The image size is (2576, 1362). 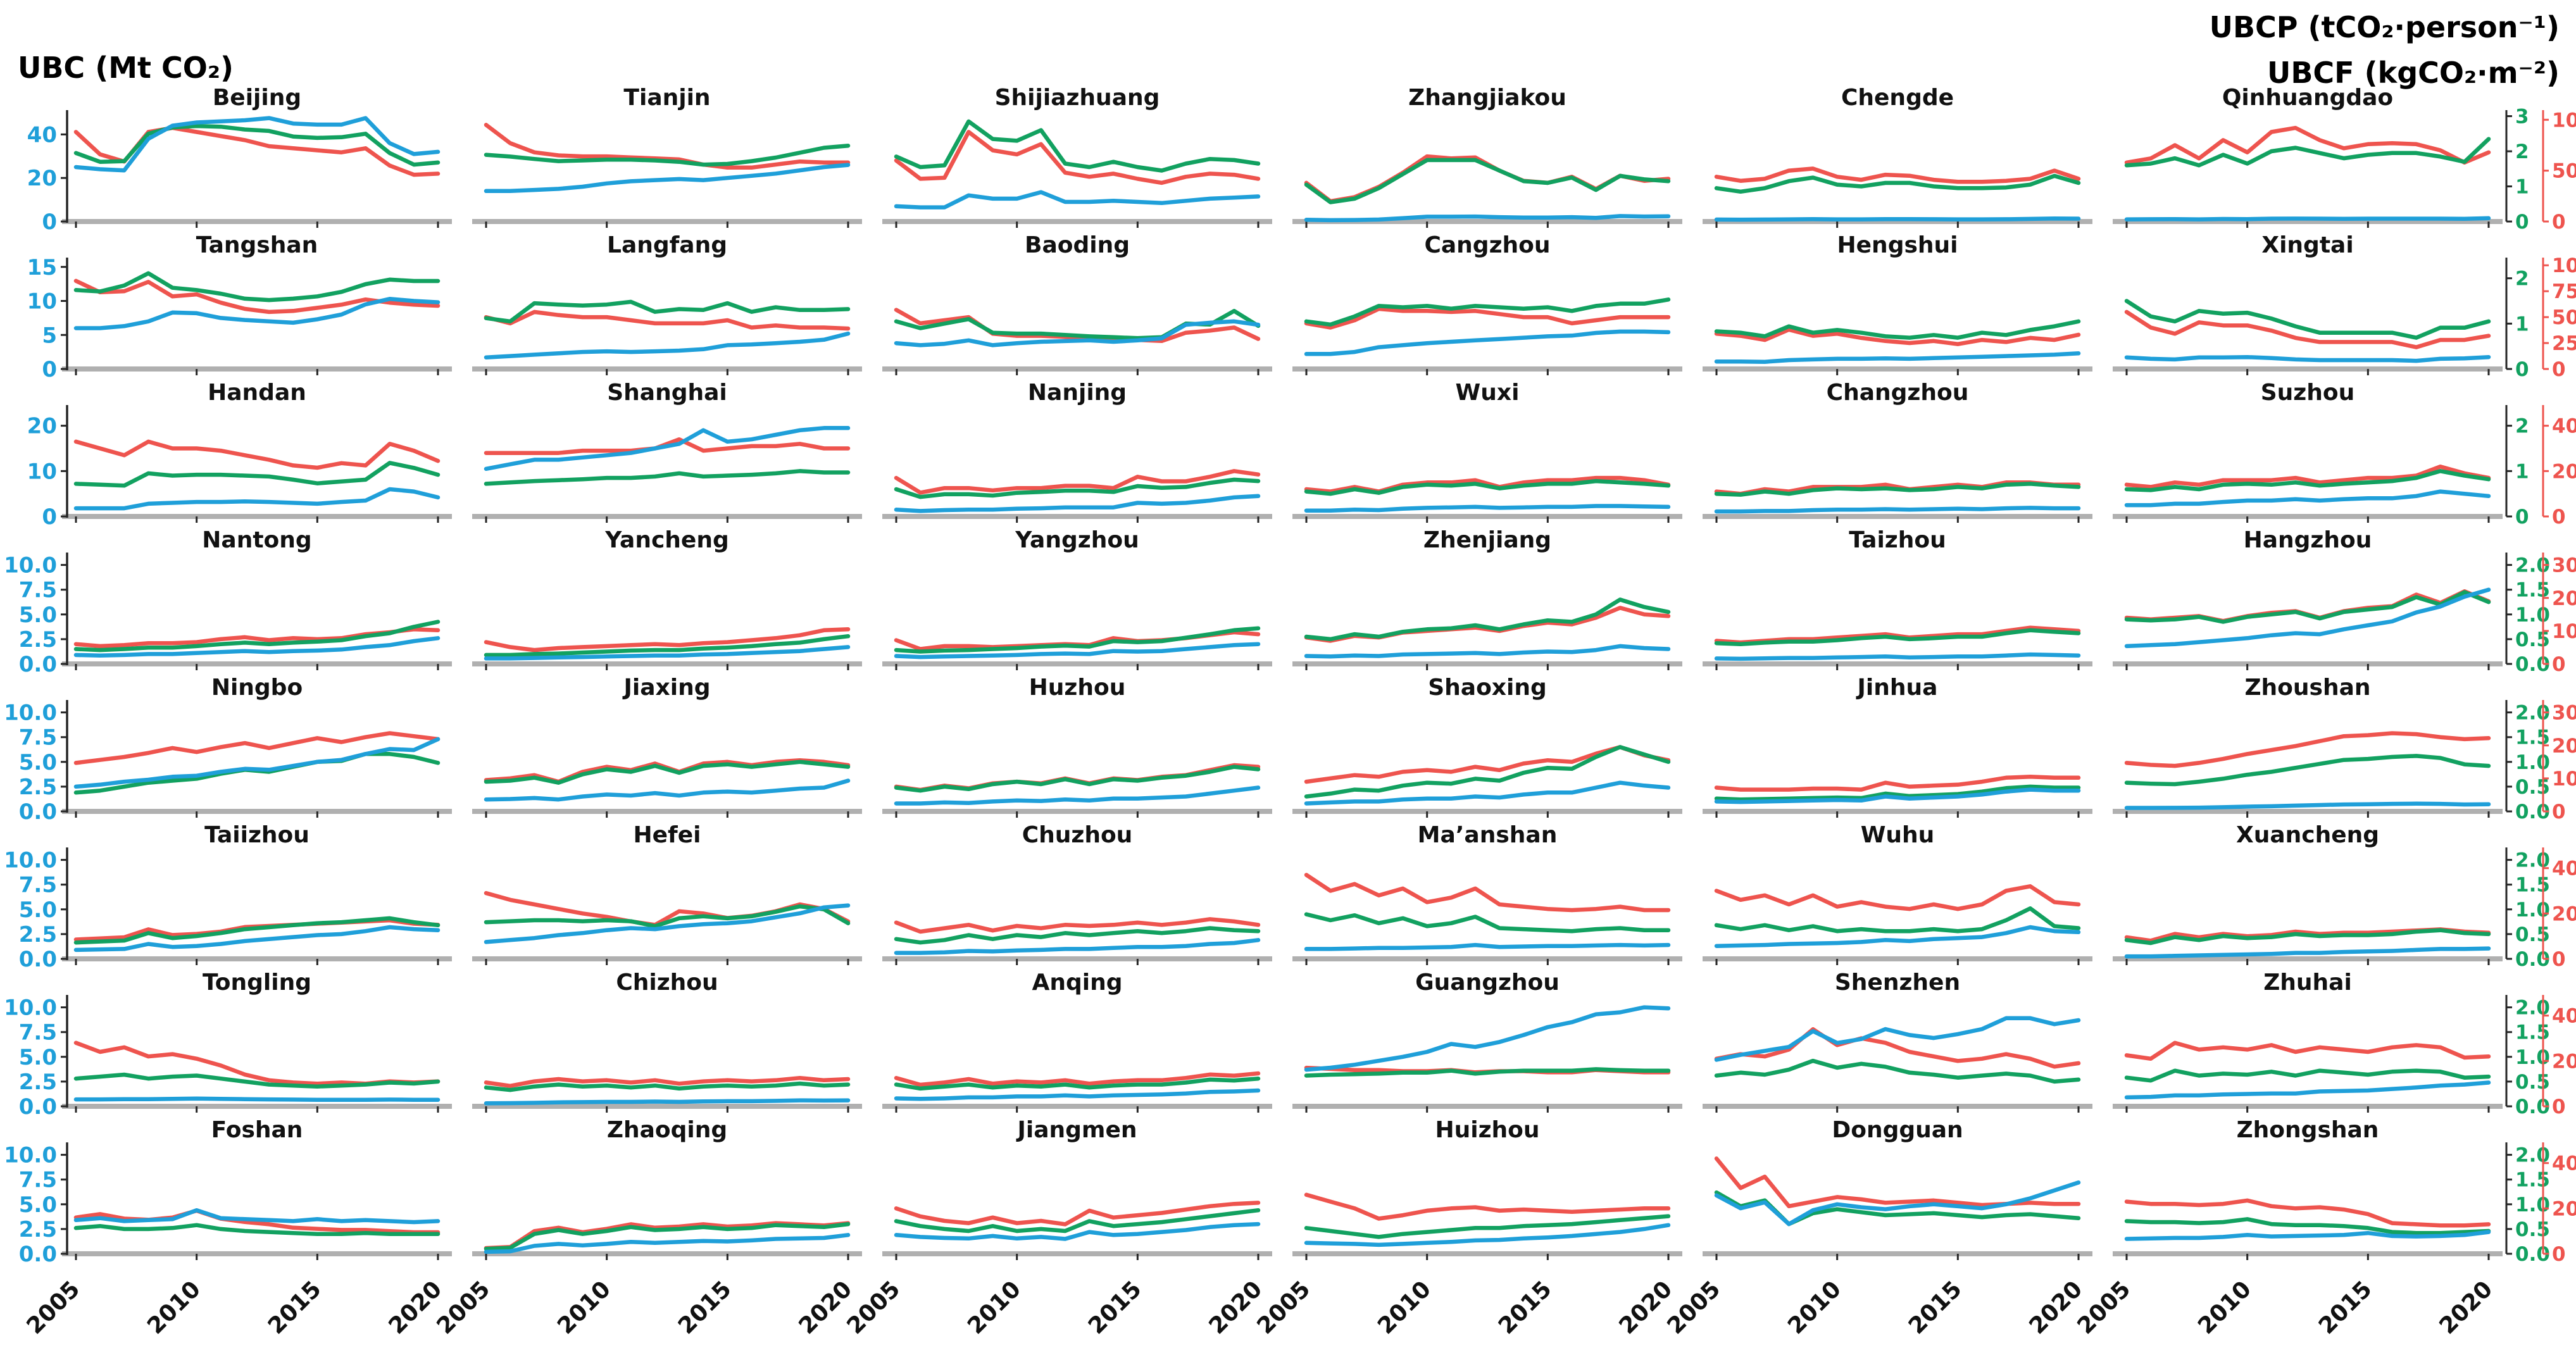 What do you see at coordinates (1897, 303) in the screenshot?
I see `subplot-Hengshui: Hengshui` at bounding box center [1897, 303].